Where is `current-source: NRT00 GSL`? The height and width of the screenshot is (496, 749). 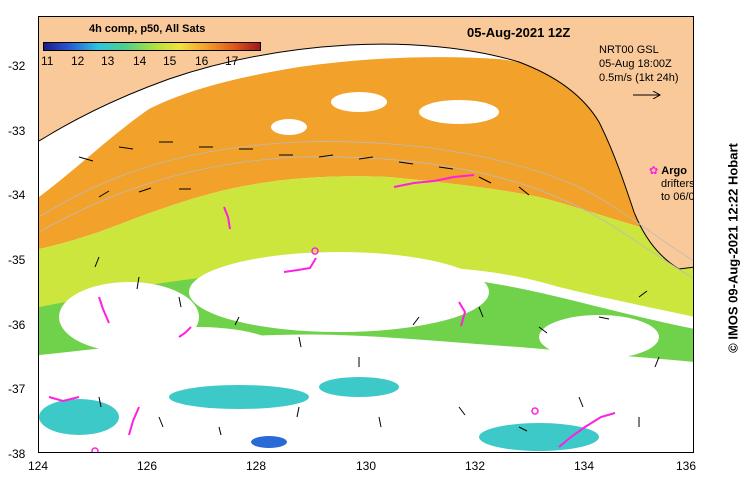 current-source: NRT00 GSL is located at coordinates (629, 50).